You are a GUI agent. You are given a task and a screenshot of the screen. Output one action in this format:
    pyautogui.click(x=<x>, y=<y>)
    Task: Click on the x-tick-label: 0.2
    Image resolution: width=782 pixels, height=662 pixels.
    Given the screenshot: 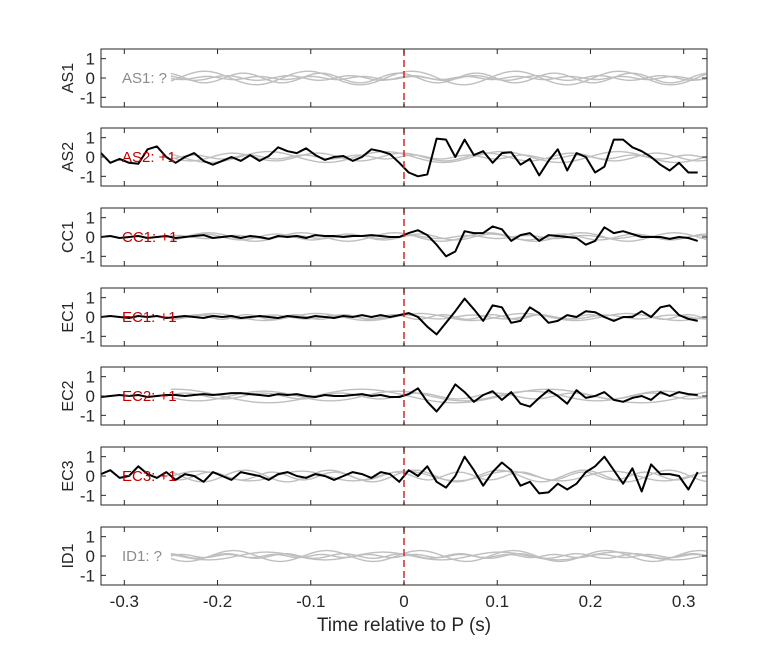 What is the action you would take?
    pyautogui.click(x=591, y=601)
    